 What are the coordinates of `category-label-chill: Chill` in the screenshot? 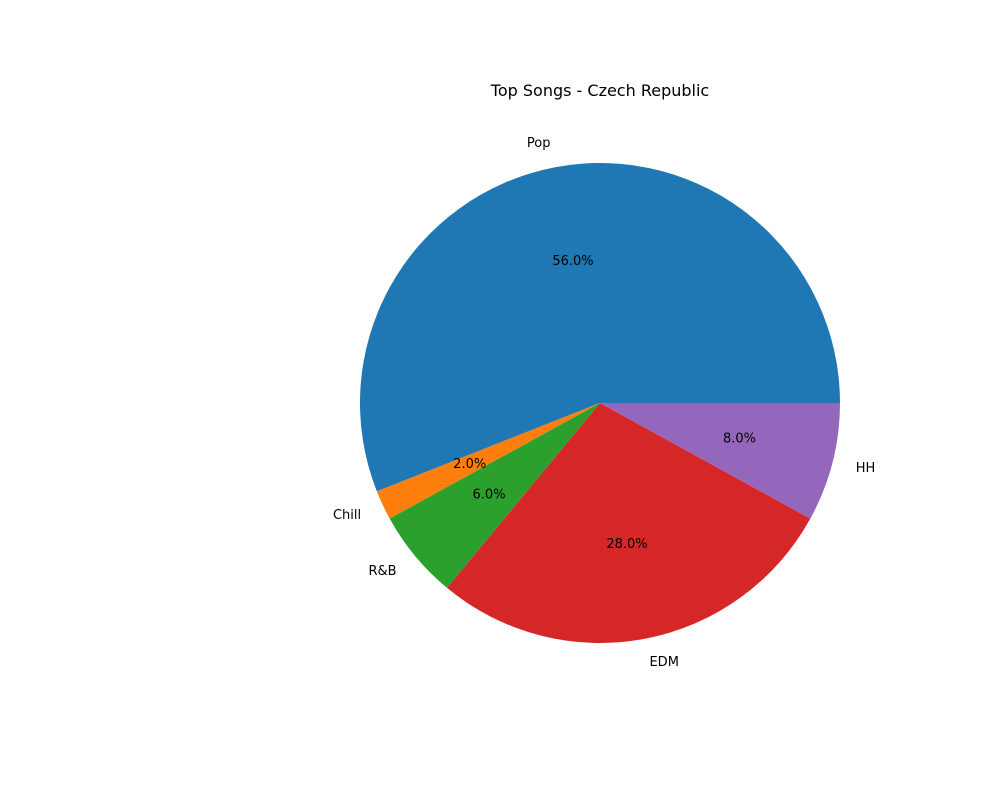 It's located at (347, 515).